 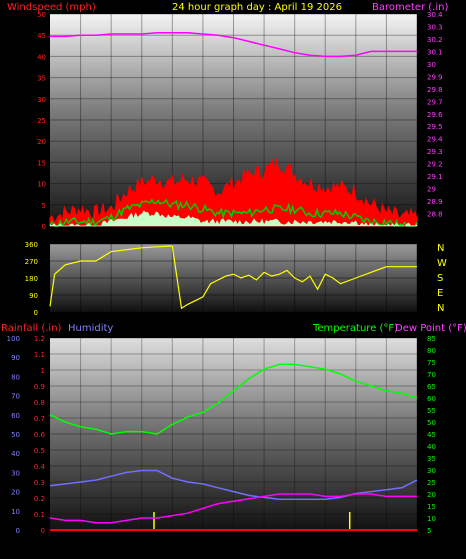 I want to click on wind-direction-line, so click(x=233, y=277).